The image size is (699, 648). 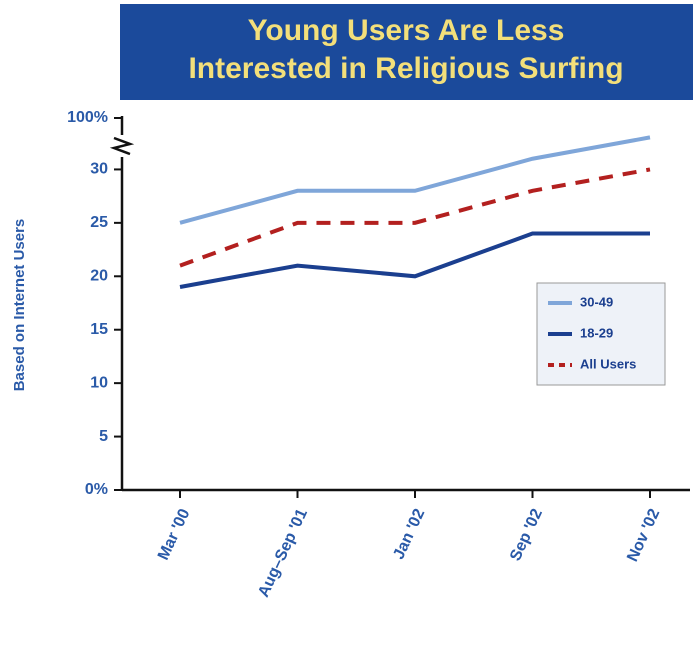 What do you see at coordinates (96, 489) in the screenshot?
I see `y-tick-label: 0%` at bounding box center [96, 489].